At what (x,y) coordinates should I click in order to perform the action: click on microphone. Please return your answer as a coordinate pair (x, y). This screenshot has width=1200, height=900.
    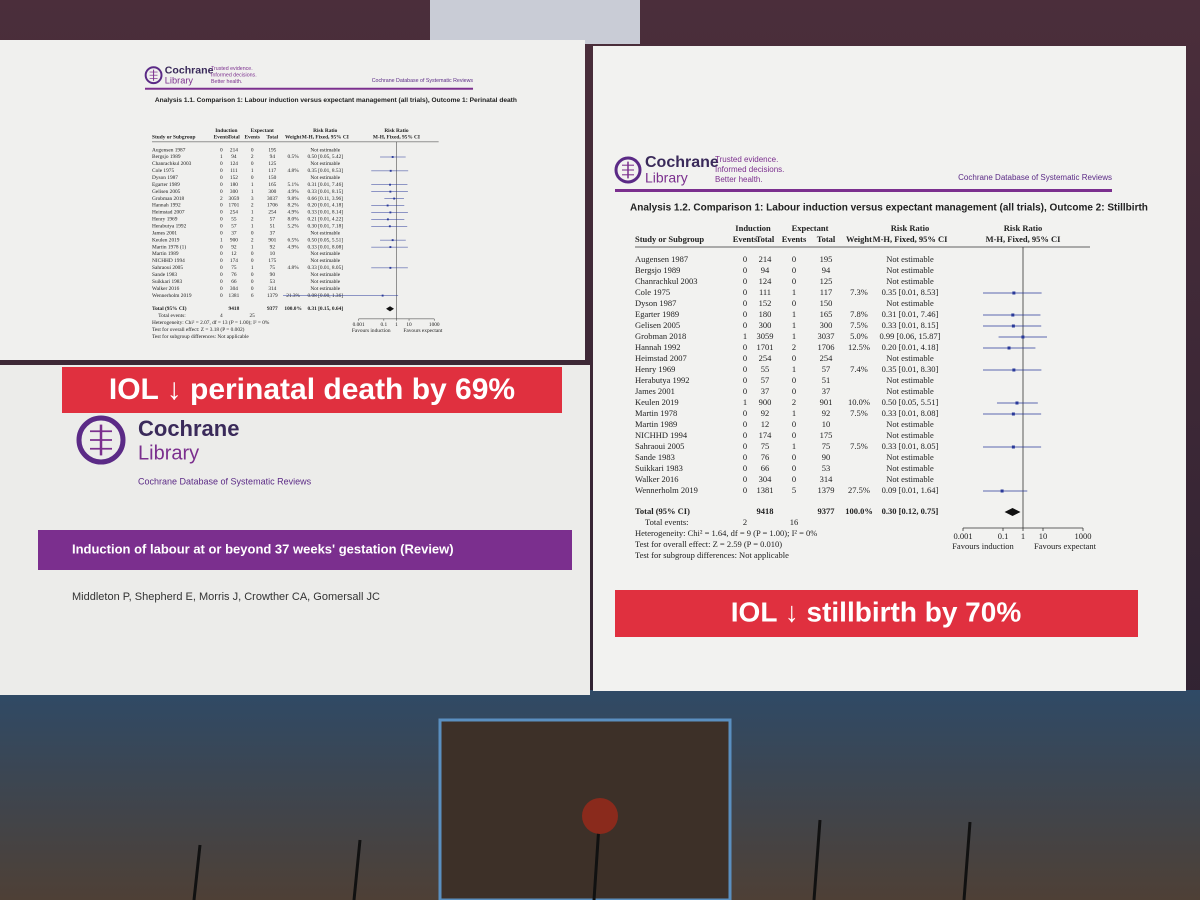
    Looking at the image, I should click on (197, 872).